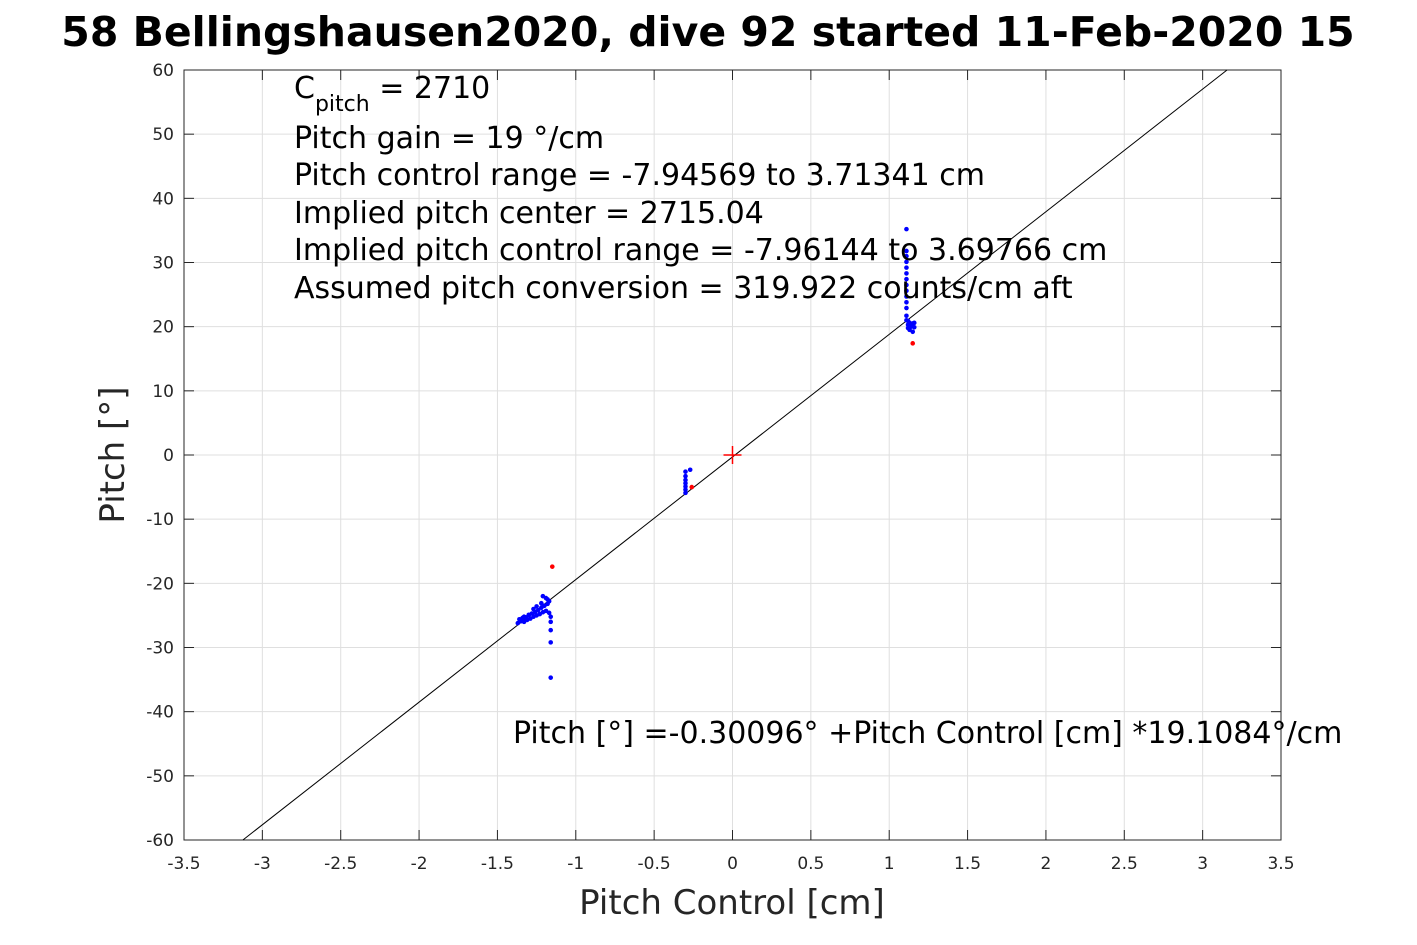 The image size is (1417, 945). What do you see at coordinates (168, 456) in the screenshot?
I see `y-tick-label: 0` at bounding box center [168, 456].